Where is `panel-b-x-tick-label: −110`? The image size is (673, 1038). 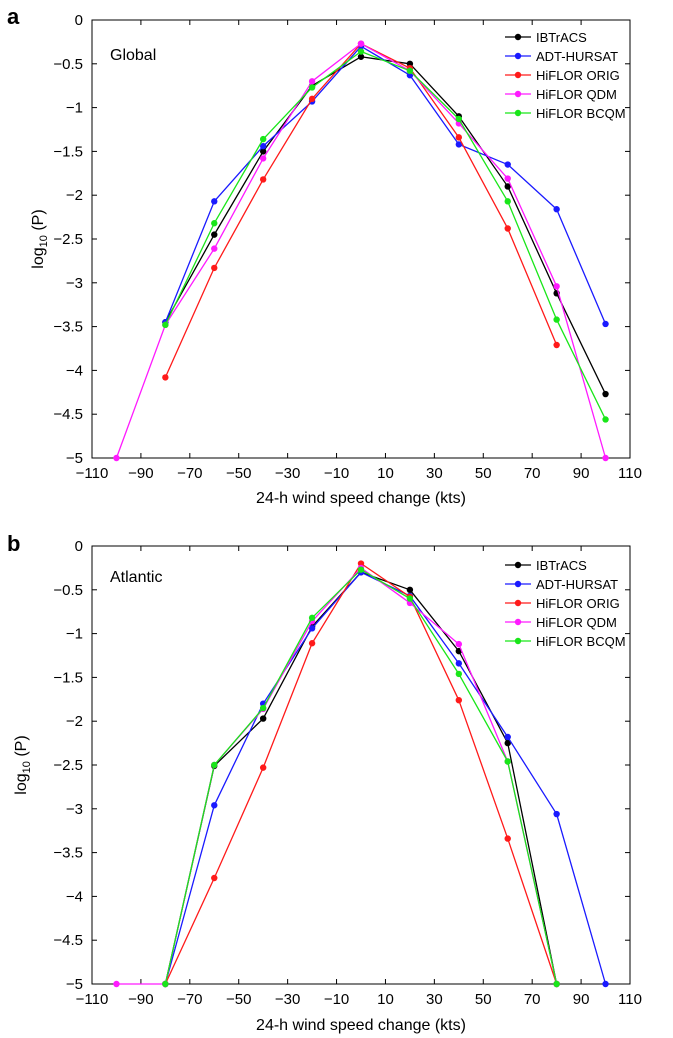 panel-b-x-tick-label: −110 is located at coordinates (92, 999).